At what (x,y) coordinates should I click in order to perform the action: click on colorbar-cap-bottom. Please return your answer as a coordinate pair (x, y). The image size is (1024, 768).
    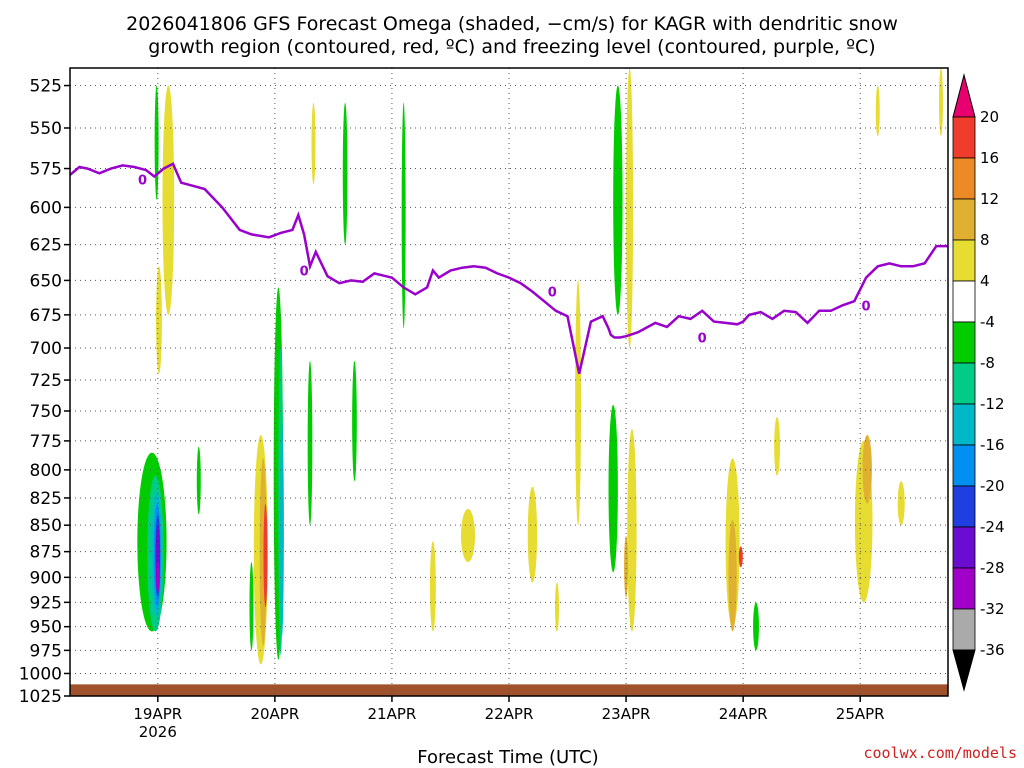
    Looking at the image, I should click on (964, 670).